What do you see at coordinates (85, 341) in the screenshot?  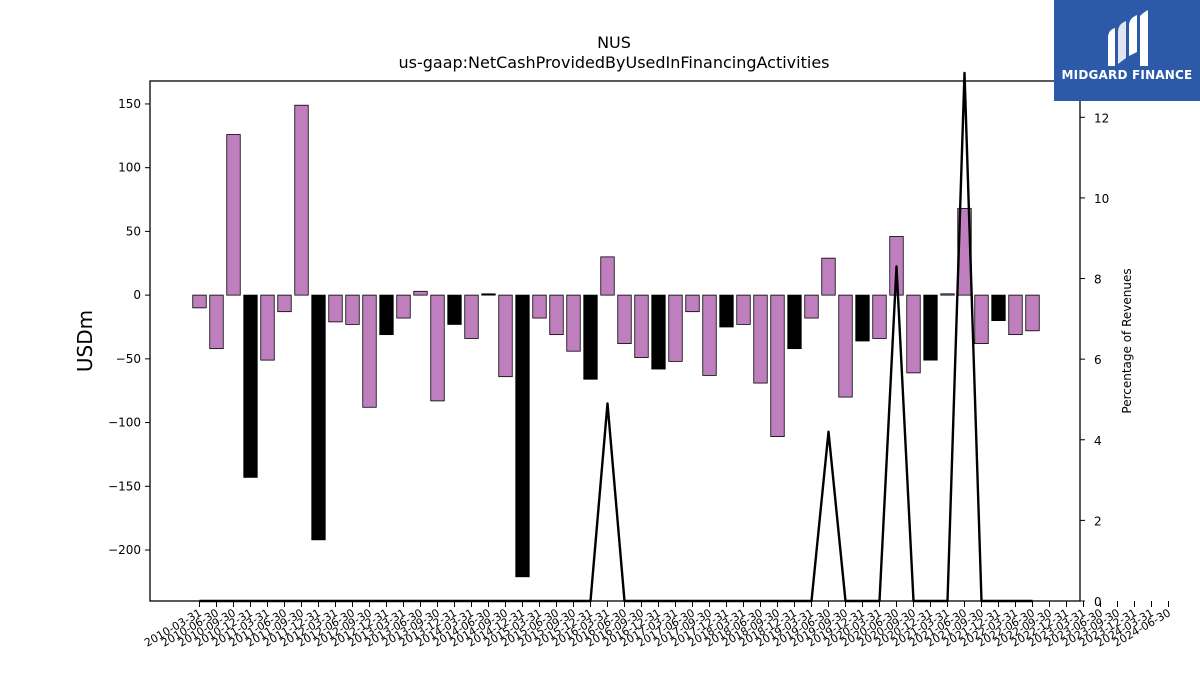 I see `y-axis-label: USDm` at bounding box center [85, 341].